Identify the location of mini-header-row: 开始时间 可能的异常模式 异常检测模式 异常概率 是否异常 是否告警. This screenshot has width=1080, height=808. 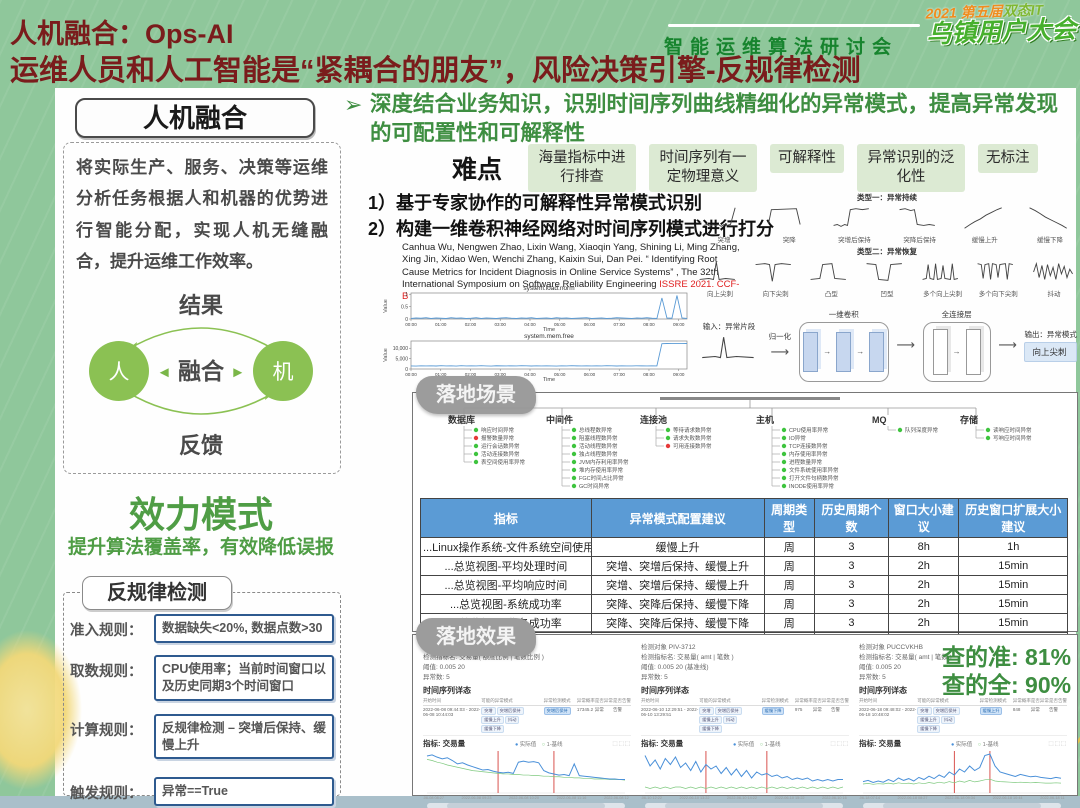
(745, 702).